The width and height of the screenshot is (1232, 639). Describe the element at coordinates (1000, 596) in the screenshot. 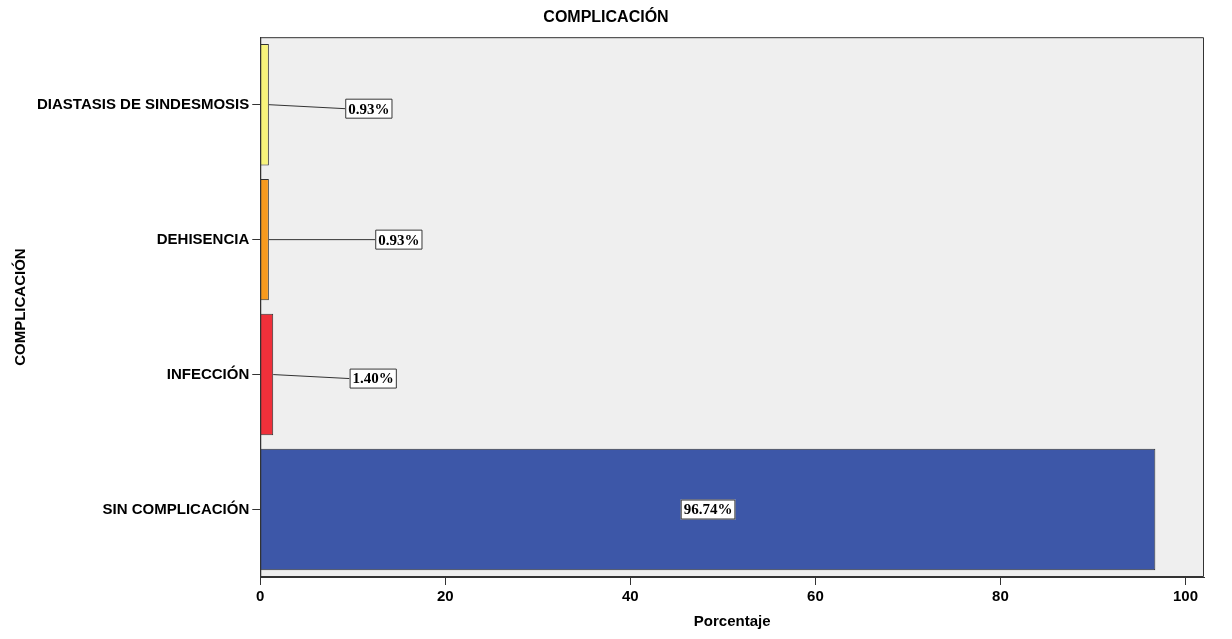

I see `x-tick-label: 80` at that location.